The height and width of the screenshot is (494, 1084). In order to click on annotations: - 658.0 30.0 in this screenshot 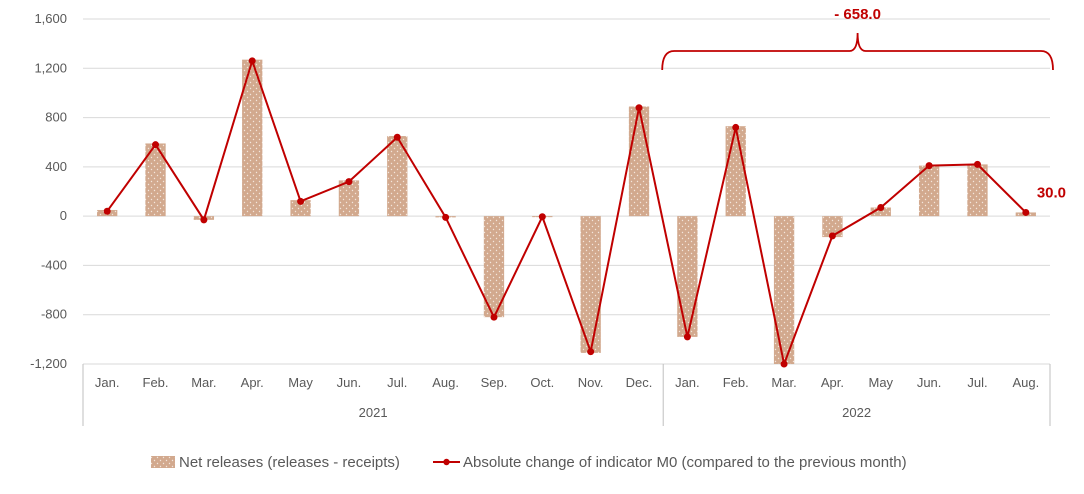, I will do `click(863, 103)`.